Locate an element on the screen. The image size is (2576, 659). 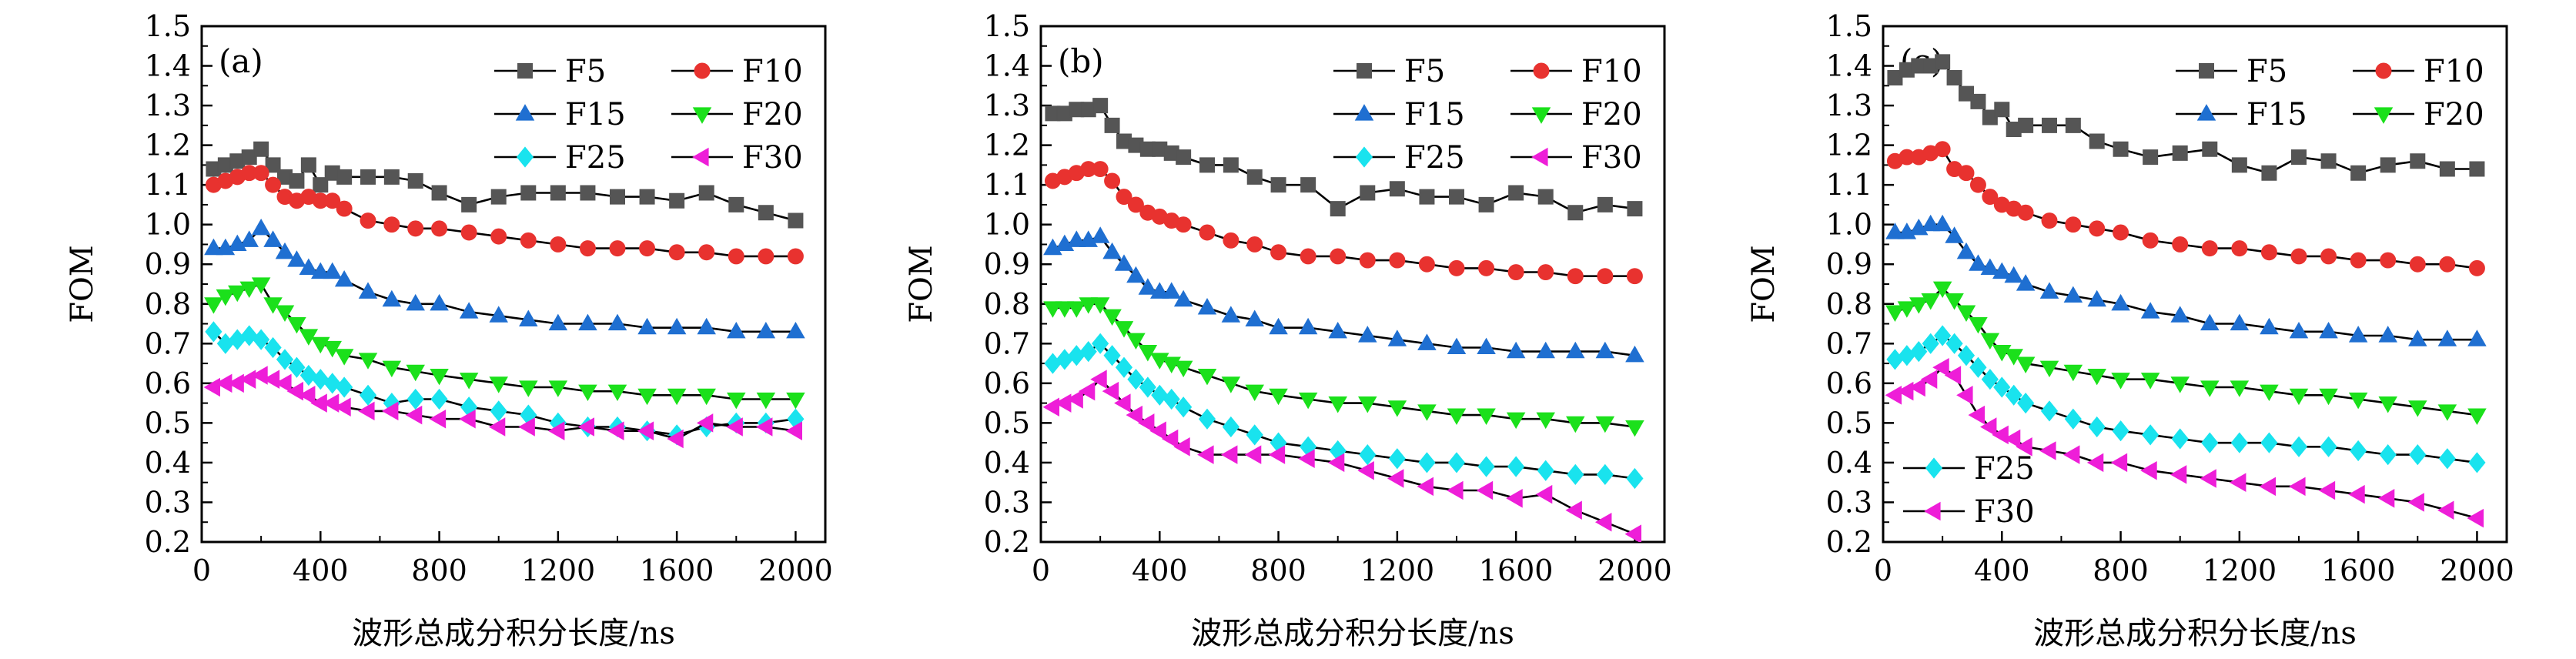
series-line-f20 is located at coordinates (2186, 351).